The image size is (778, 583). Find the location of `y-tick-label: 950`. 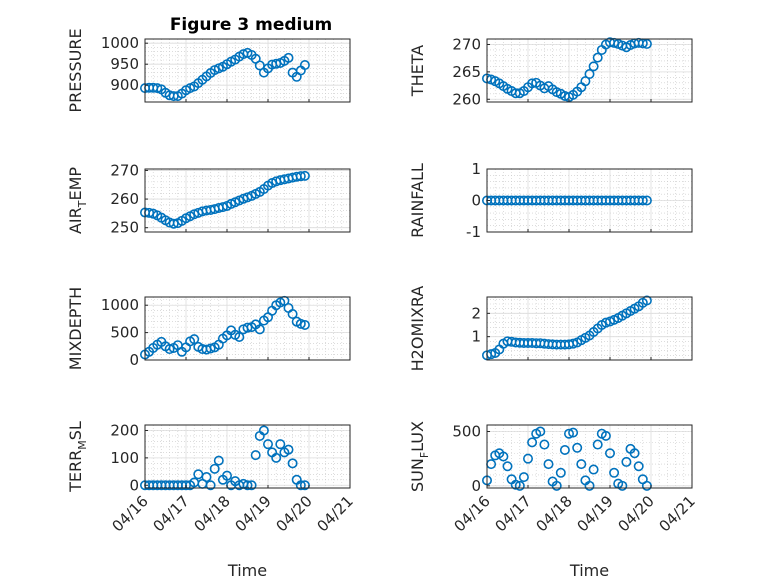

y-tick-label: 950 is located at coordinates (124, 64).